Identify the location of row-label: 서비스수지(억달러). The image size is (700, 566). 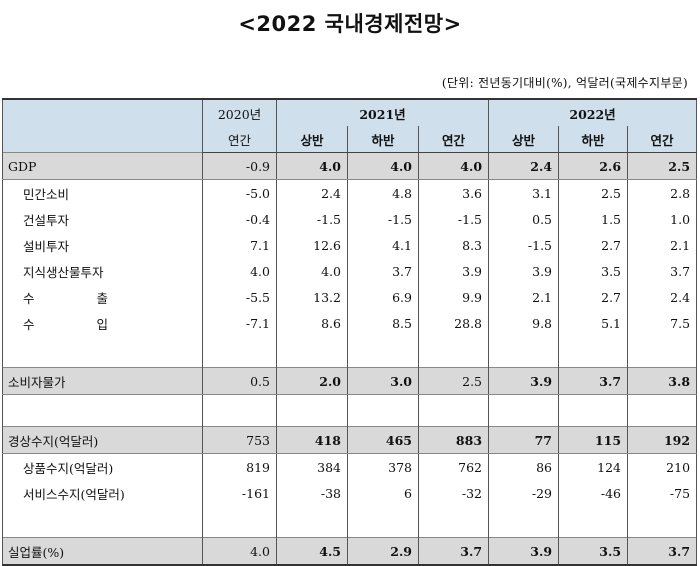
(102, 493).